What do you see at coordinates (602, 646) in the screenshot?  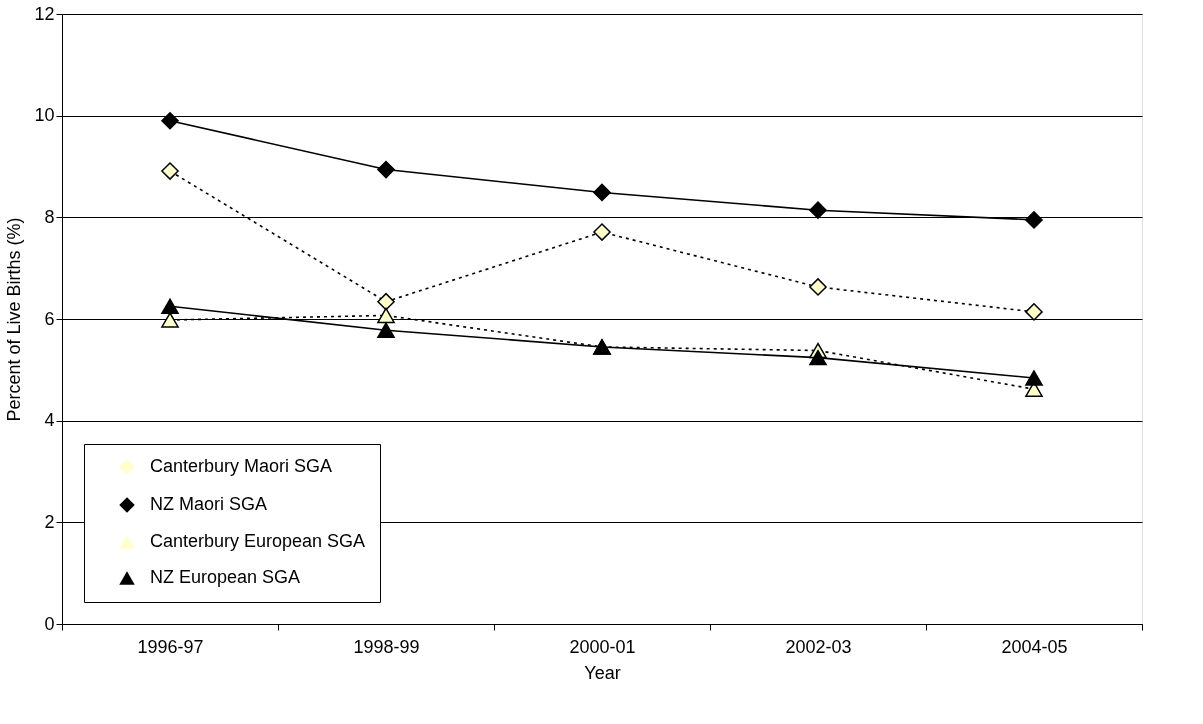 I see `x-tick-label: 2000-01` at bounding box center [602, 646].